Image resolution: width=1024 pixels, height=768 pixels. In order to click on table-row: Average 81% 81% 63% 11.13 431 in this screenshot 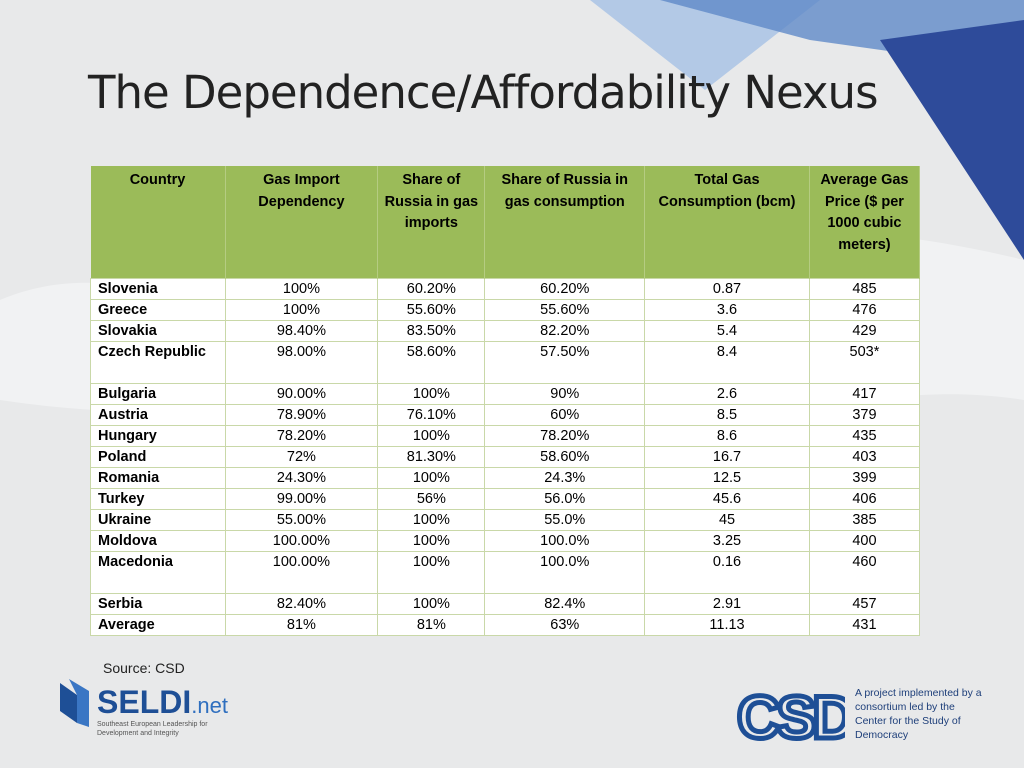, I will do `click(505, 625)`.